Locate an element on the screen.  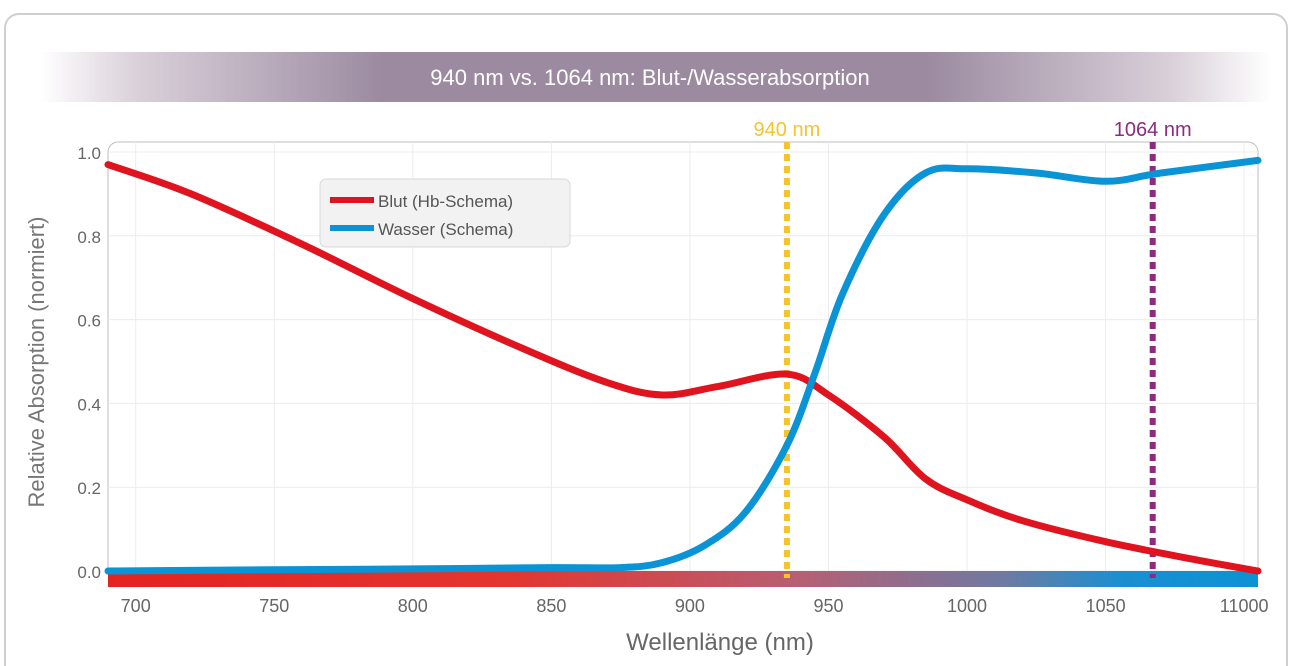
legend: Blut (Hb-Schema) Wasser (Schema) is located at coordinates (445, 213).